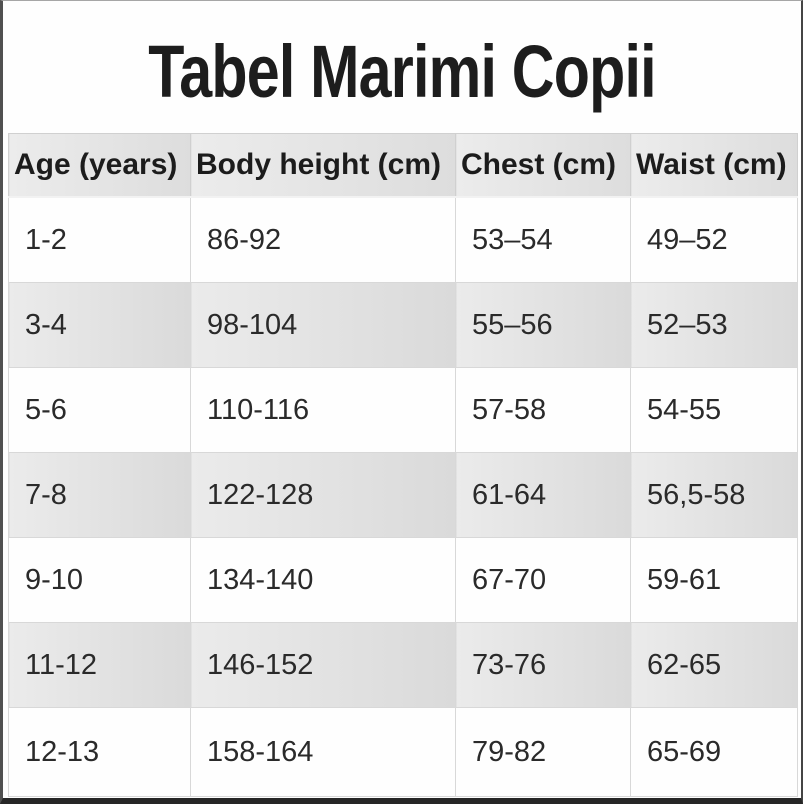 The image size is (803, 804). I want to click on table-cell: 55–56, so click(543, 325).